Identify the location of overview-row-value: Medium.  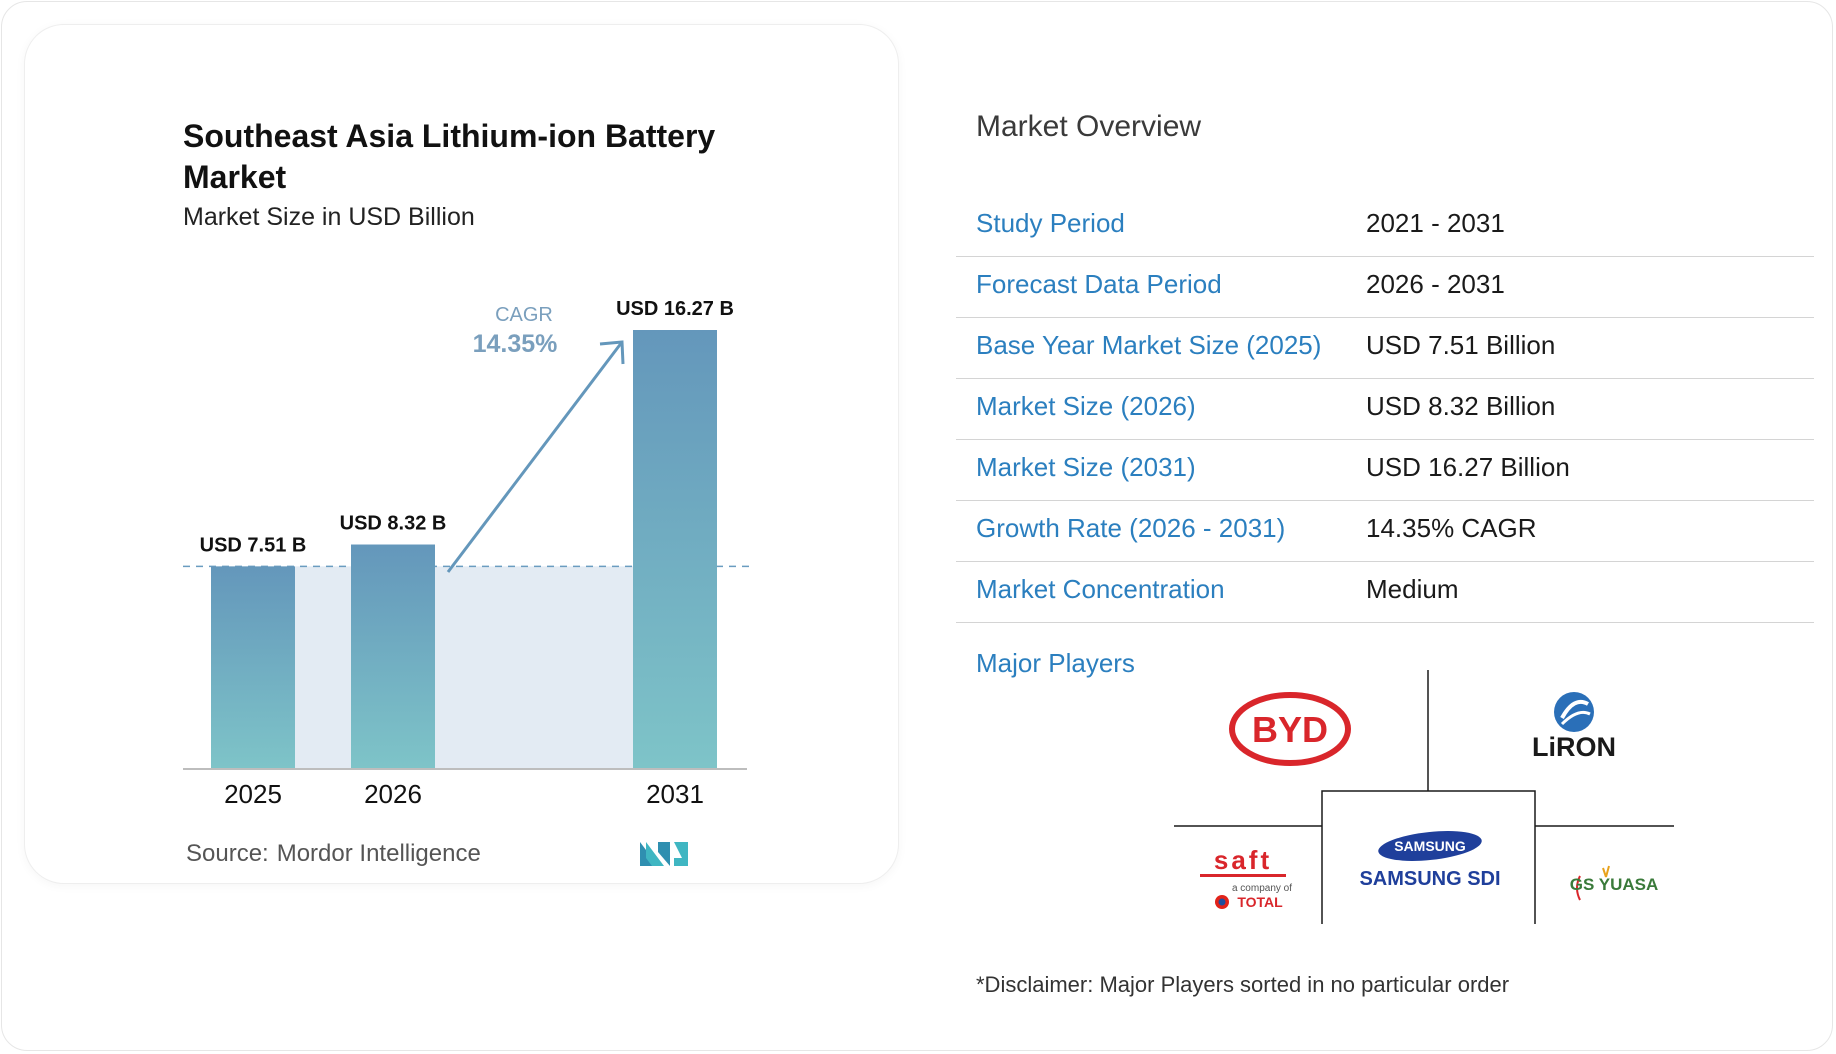
(1412, 589).